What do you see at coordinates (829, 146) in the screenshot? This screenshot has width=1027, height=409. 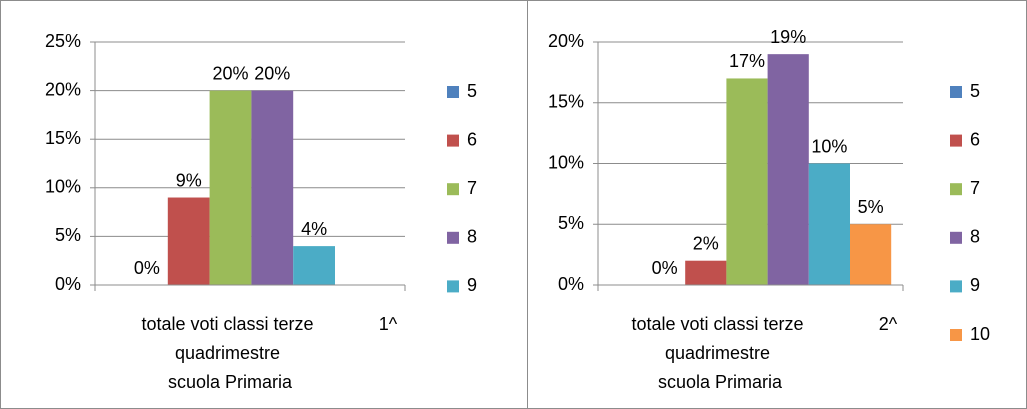 I see `value-label: 10%` at bounding box center [829, 146].